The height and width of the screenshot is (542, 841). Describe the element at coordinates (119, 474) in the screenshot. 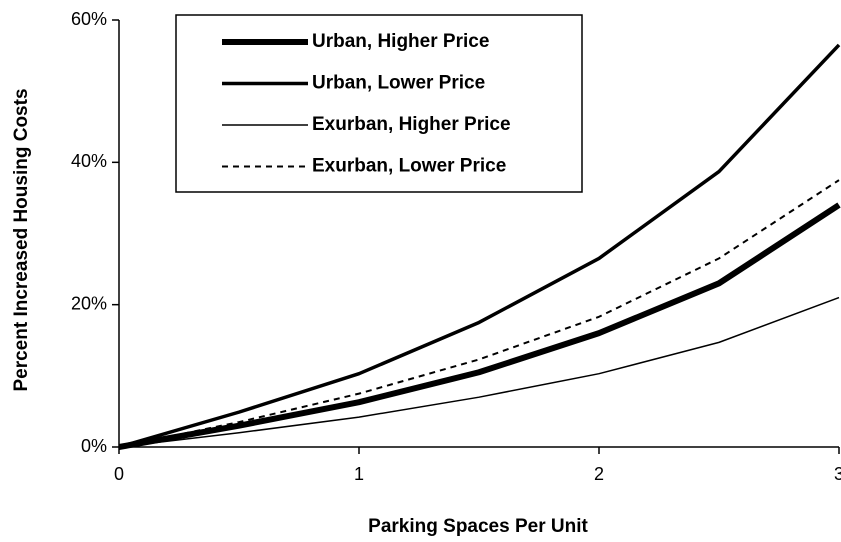

I see `x-tick-label: 0` at that location.